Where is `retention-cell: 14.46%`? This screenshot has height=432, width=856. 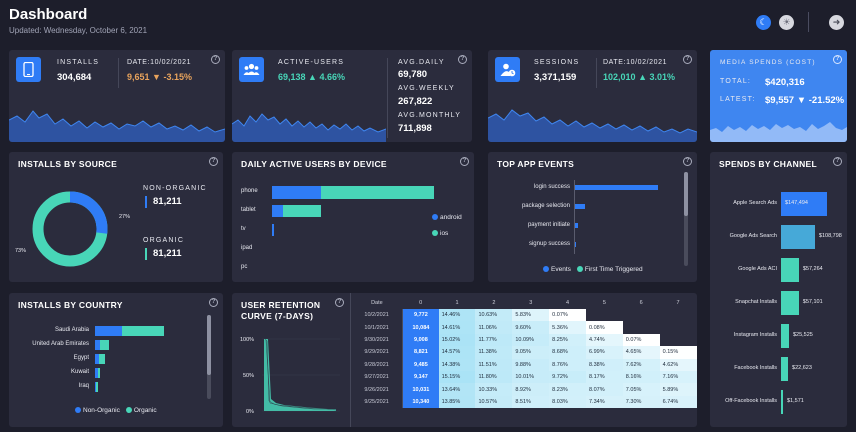
retention-cell: 14.46% is located at coordinates (457, 315).